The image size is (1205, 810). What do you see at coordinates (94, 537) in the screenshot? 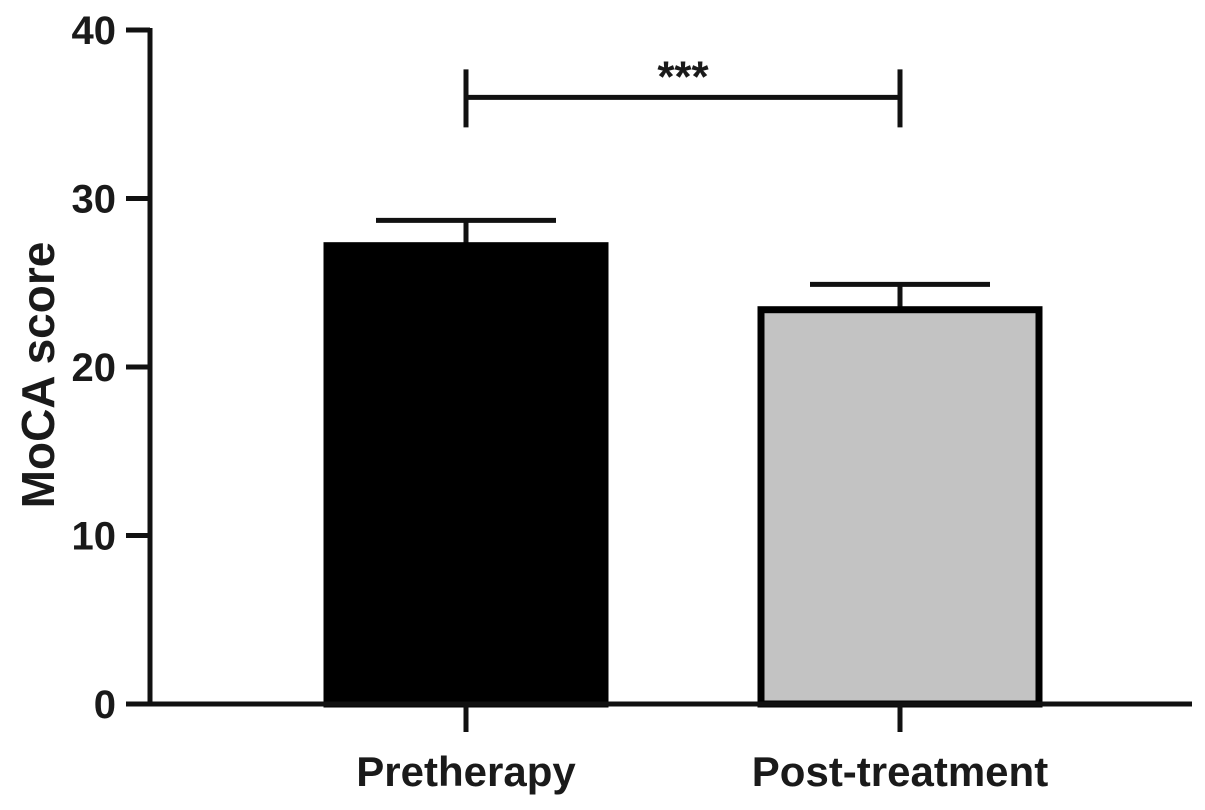
I see `y-tick-label-10: 10` at bounding box center [94, 537].